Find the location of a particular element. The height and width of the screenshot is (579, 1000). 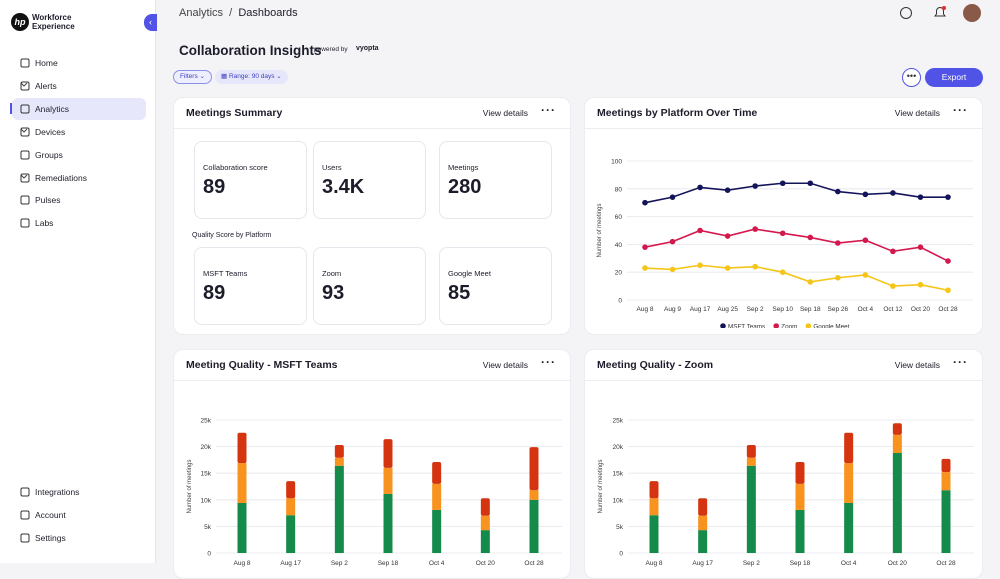

nav-label: Analytics is located at coordinates (52, 108).